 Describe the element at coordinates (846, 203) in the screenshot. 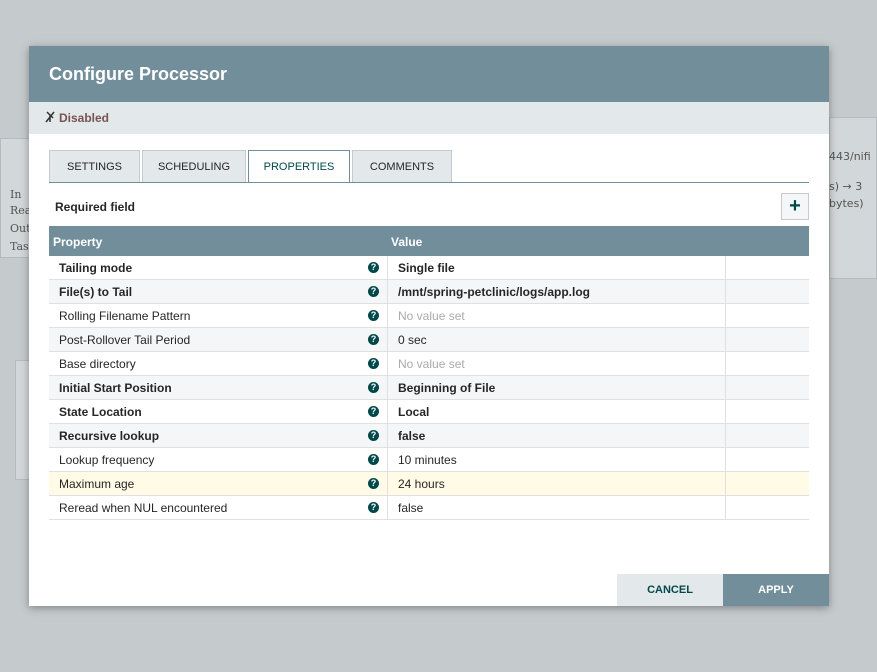

I see `background-text: bytes)` at that location.